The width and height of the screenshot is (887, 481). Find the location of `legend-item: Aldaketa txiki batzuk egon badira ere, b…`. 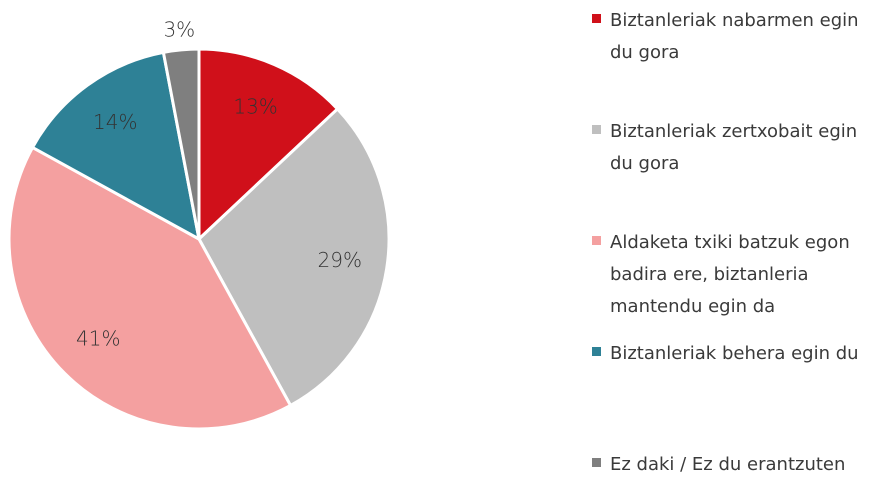

legend-item: Aldaketa txiki batzuk egon badira ere, b… is located at coordinates (737, 275).